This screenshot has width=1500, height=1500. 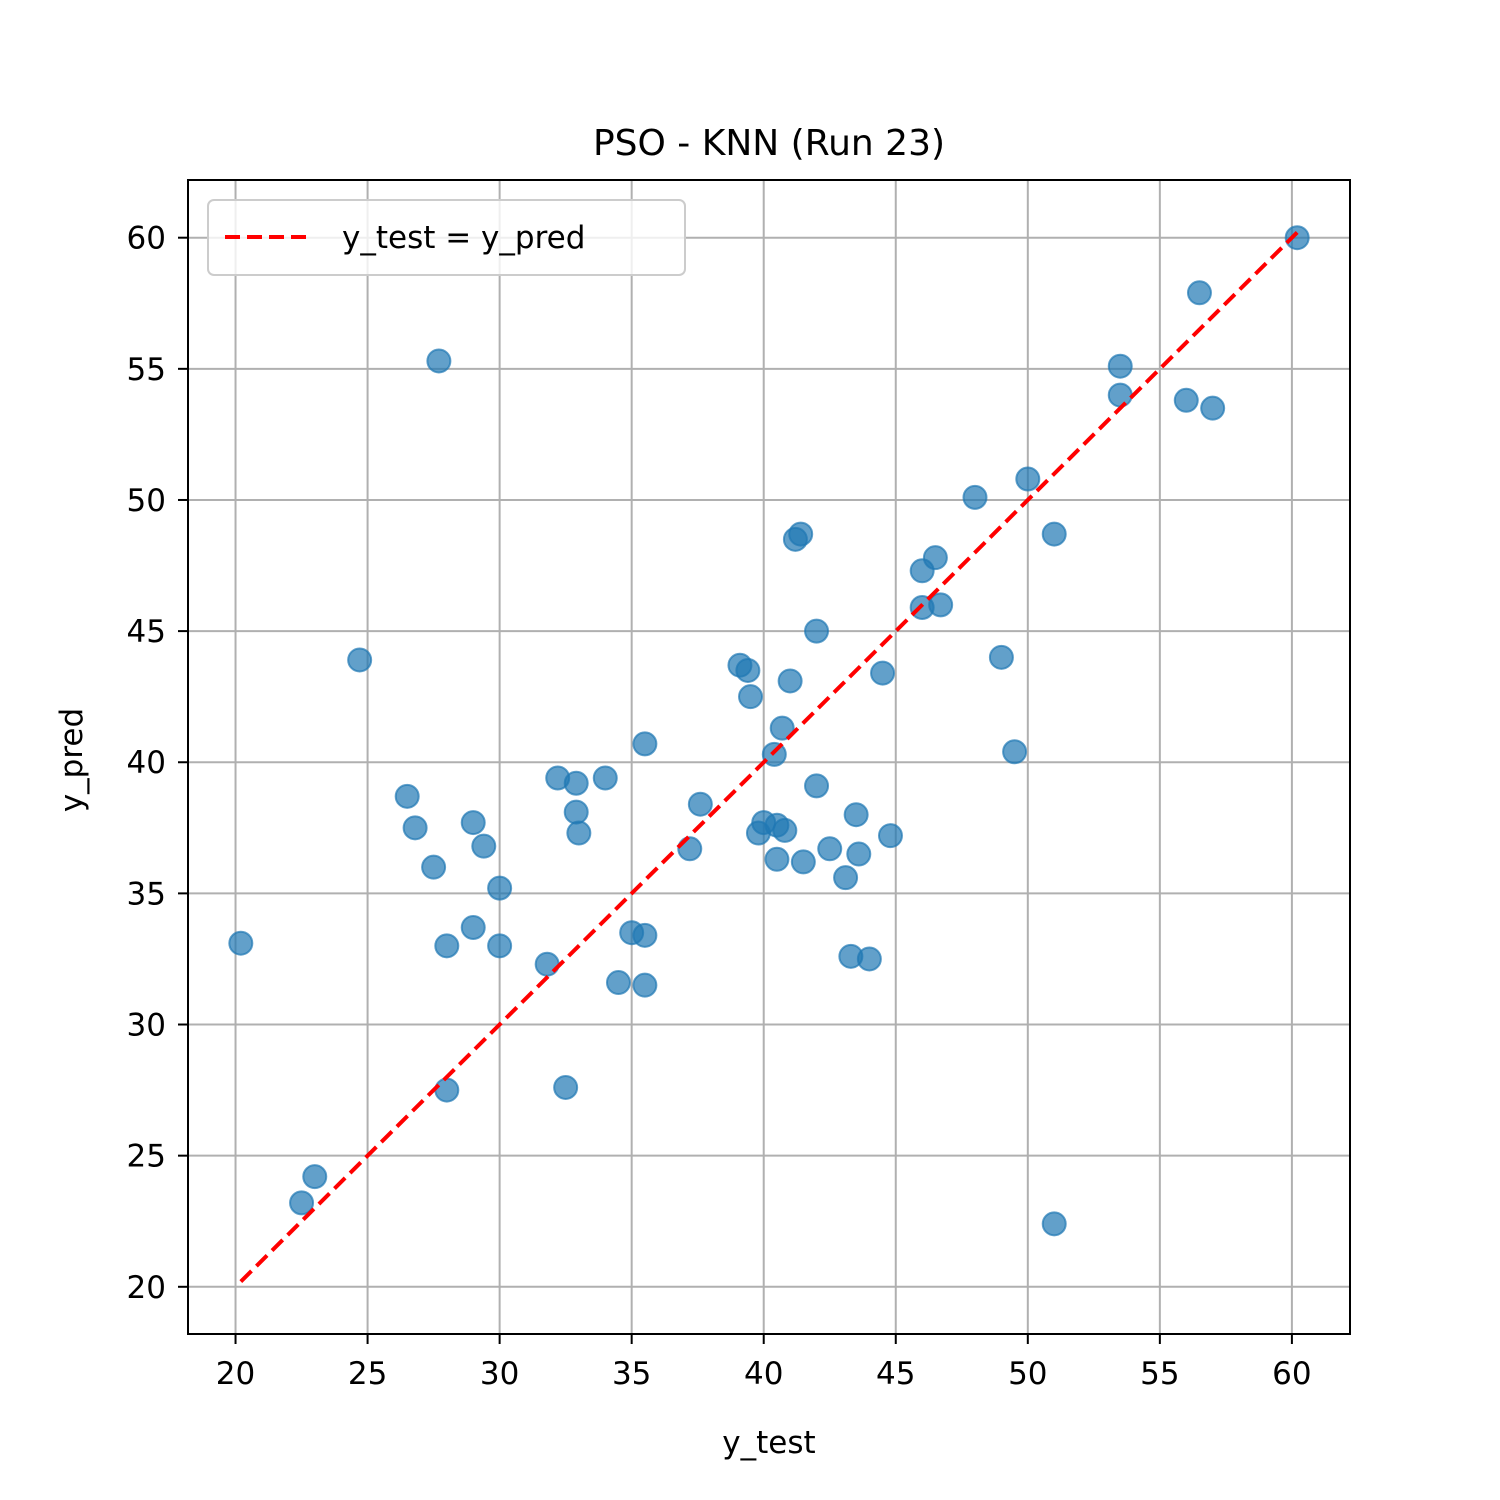 What do you see at coordinates (146, 1157) in the screenshot?
I see `y-tick-label: 25` at bounding box center [146, 1157].